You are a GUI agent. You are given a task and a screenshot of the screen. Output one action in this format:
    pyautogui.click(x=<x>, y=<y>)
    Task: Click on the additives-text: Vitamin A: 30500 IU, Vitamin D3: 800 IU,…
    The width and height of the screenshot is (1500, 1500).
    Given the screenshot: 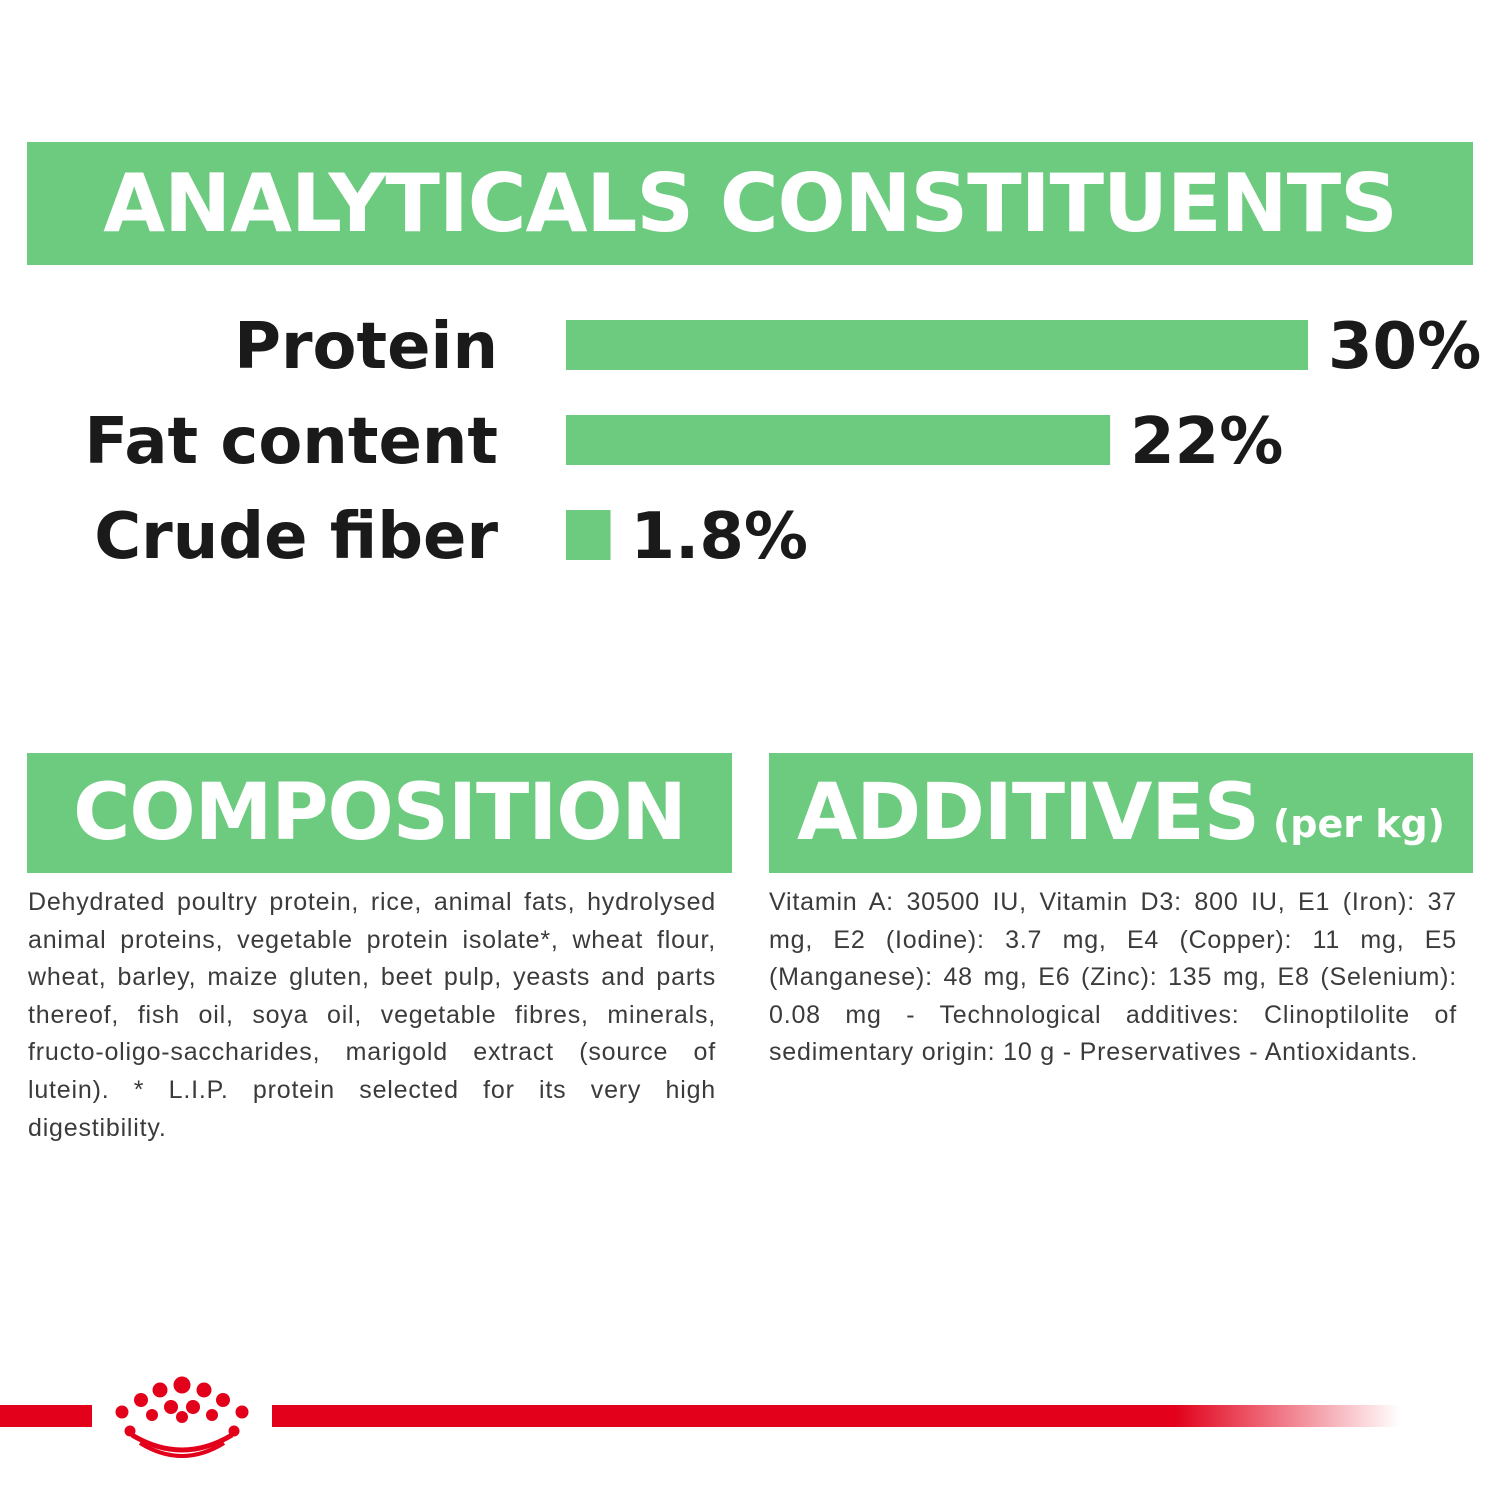 What is the action you would take?
    pyautogui.click(x=1113, y=977)
    